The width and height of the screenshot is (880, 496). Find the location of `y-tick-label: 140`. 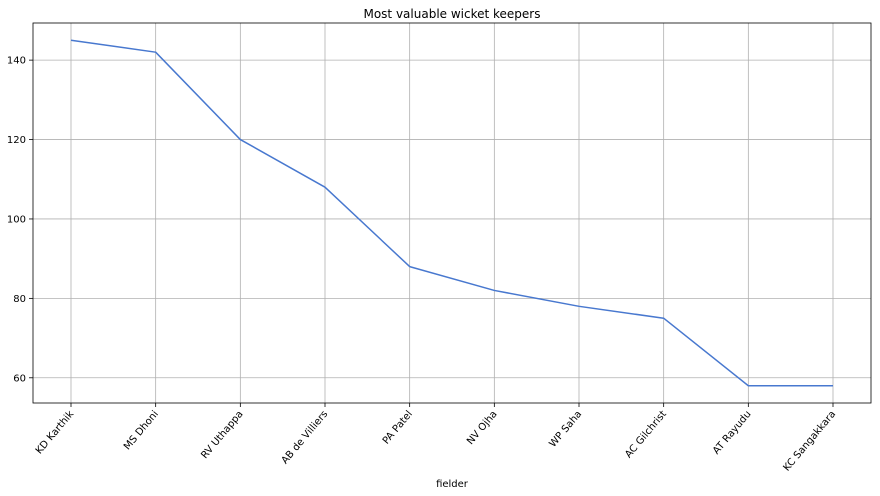

y-tick-label: 140 is located at coordinates (16, 61).